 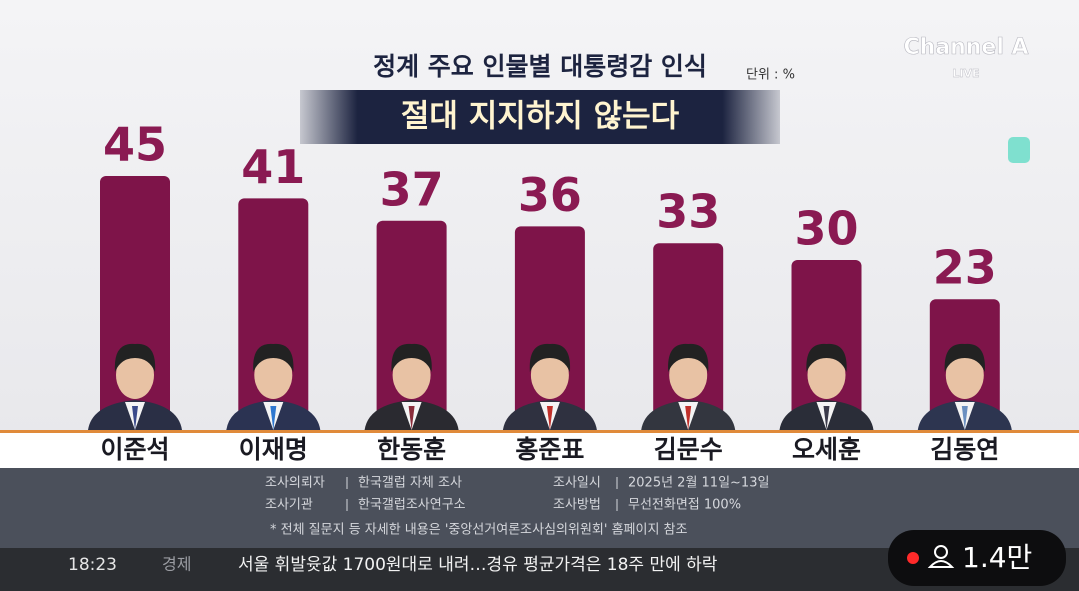 What do you see at coordinates (770, 75) in the screenshot?
I see `unit-label: 단위 : %` at bounding box center [770, 75].